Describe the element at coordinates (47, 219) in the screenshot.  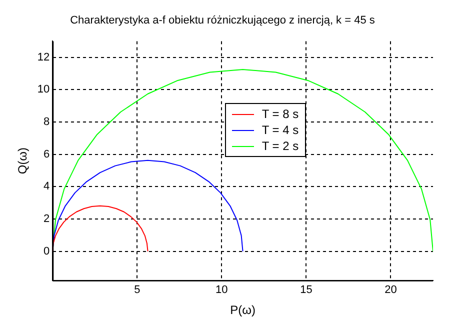
I see `y-tick-label: 2` at that location.